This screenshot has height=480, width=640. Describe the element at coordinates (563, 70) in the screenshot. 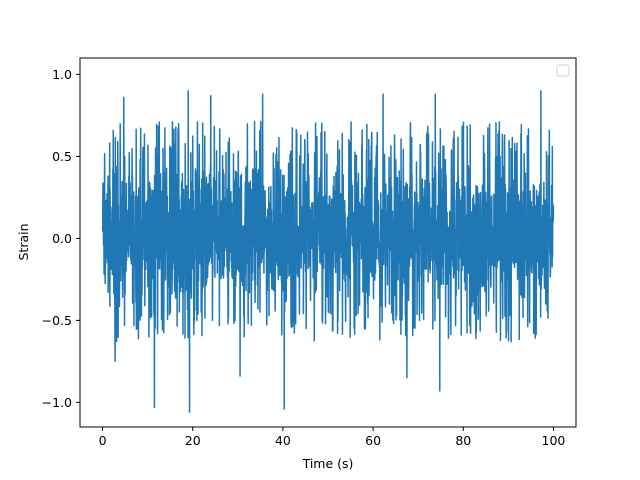

I see `legend-box` at that location.